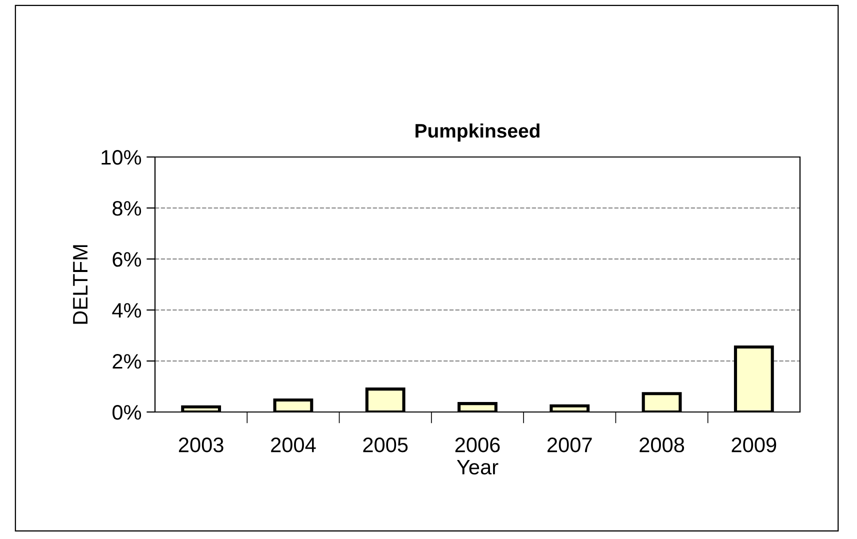 The height and width of the screenshot is (539, 857). What do you see at coordinates (127, 259) in the screenshot?
I see `y-tick-label: 6%` at bounding box center [127, 259].